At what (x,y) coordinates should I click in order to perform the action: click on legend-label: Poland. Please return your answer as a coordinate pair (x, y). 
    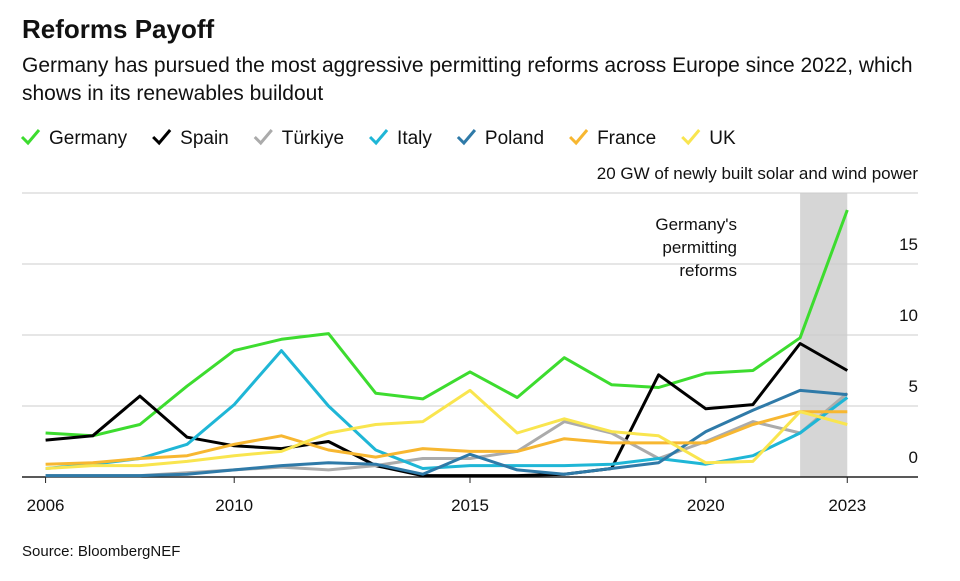
    Looking at the image, I should click on (514, 138).